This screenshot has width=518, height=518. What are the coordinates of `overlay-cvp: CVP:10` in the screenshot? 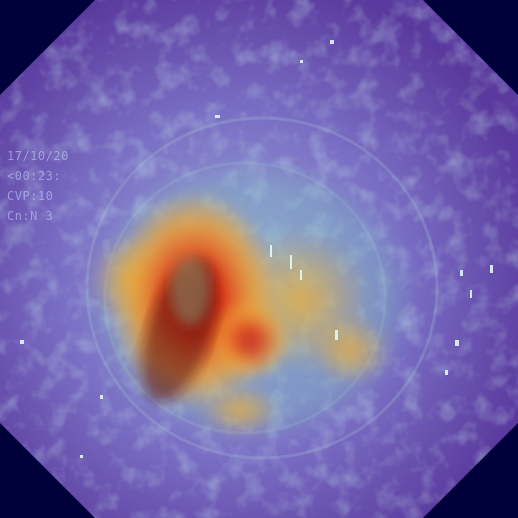 It's located at (30, 196).